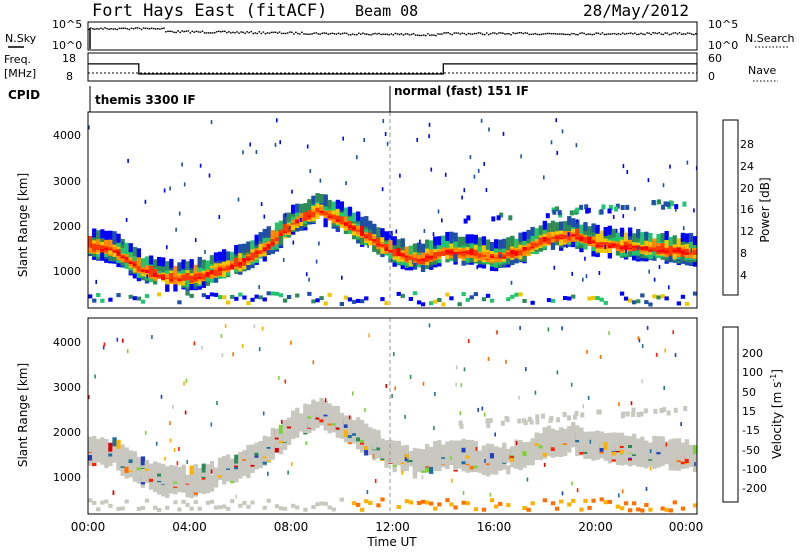 Image resolution: width=800 pixels, height=554 pixels. Describe the element at coordinates (595, 527) in the screenshot. I see `xtick-5: 20:00` at that location.